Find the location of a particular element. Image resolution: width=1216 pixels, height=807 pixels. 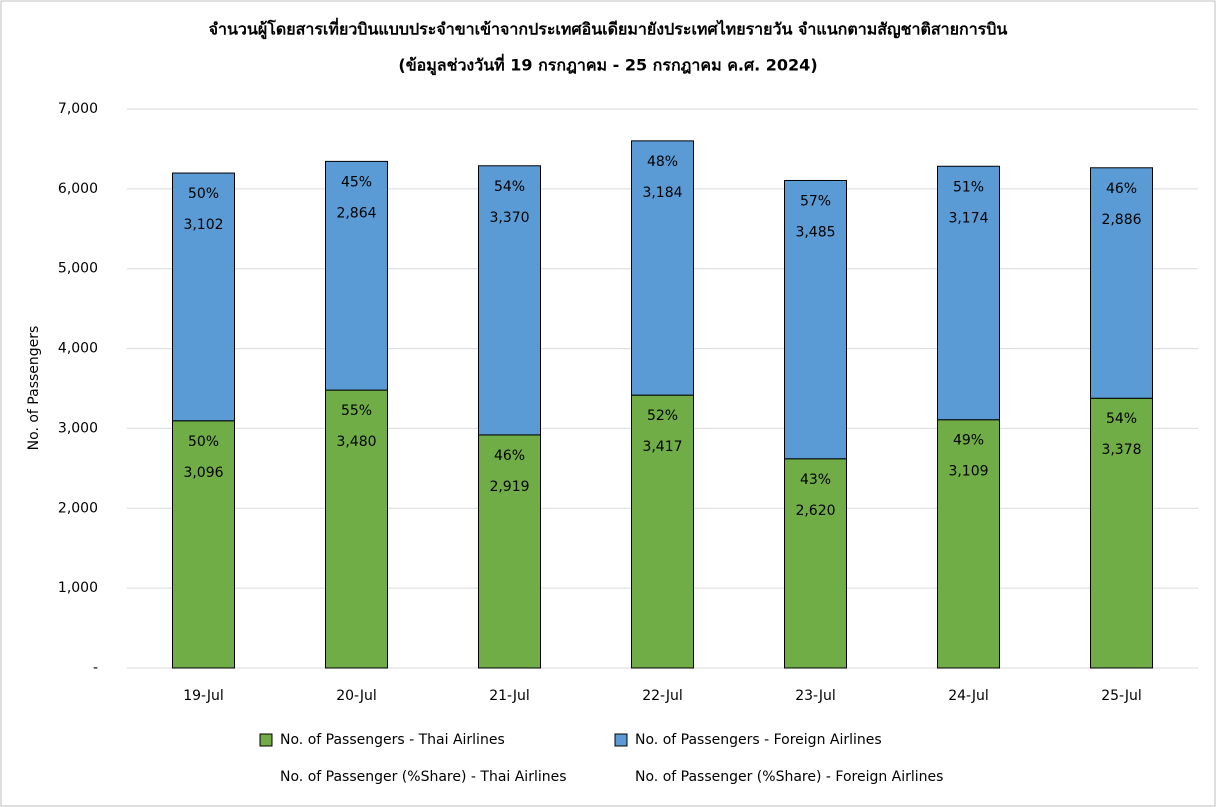

x-tick-label: 23-Jul is located at coordinates (815, 696).